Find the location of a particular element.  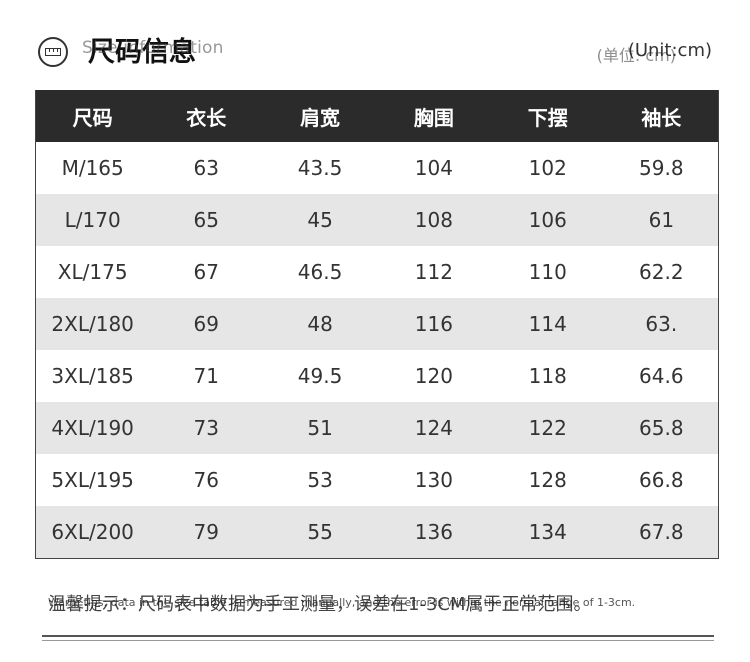

cell-hem: 102 is located at coordinates (547, 168).